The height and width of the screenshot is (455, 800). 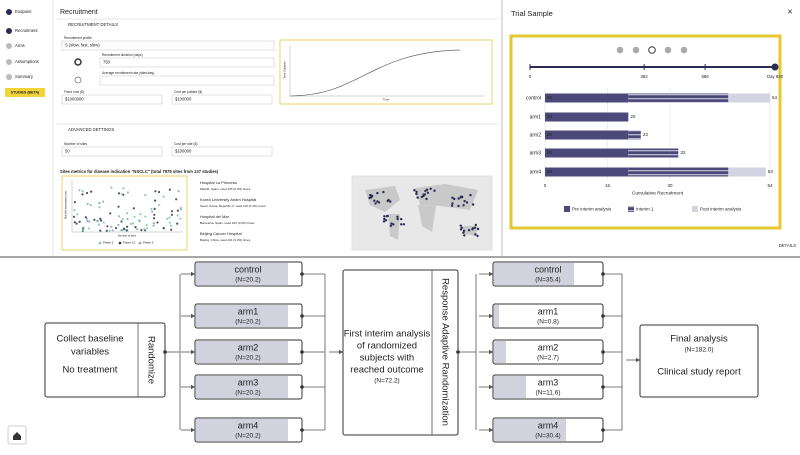 I want to click on radio, so click(x=78, y=80).